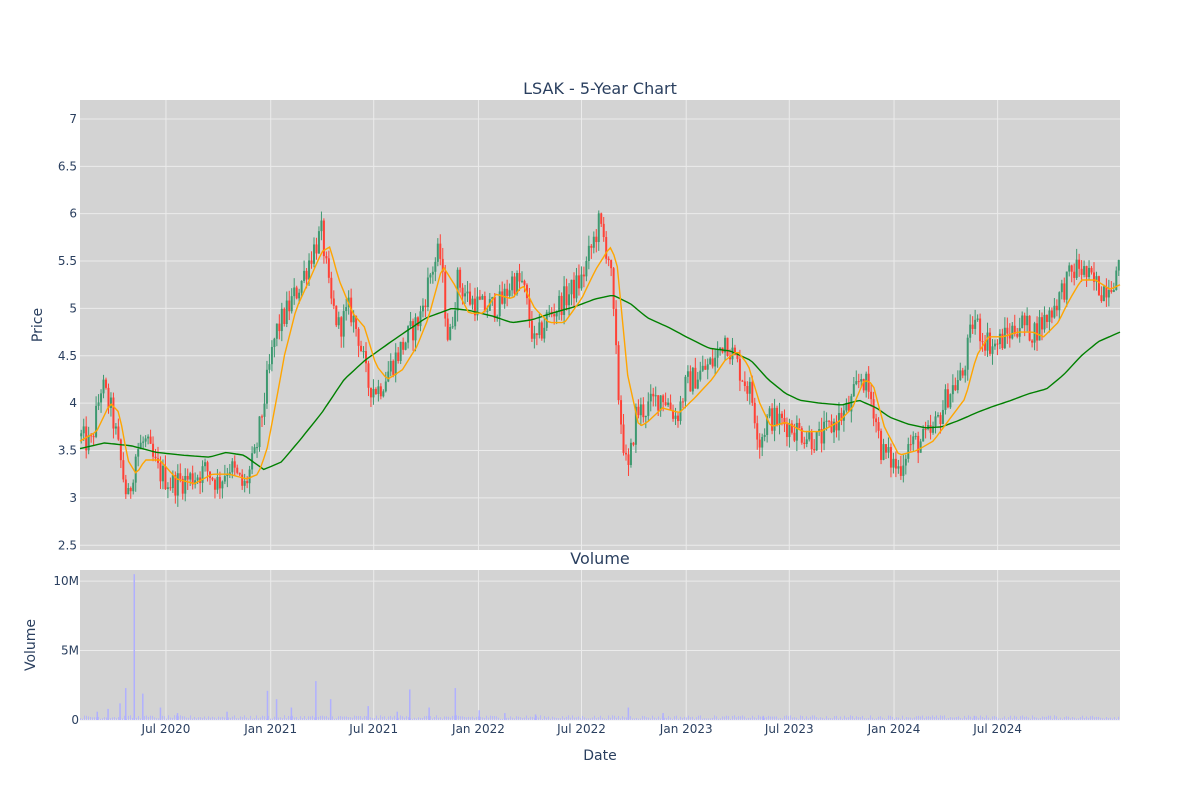 The image size is (1200, 800). What do you see at coordinates (134, 647) in the screenshot?
I see `volume-spike-bar` at bounding box center [134, 647].